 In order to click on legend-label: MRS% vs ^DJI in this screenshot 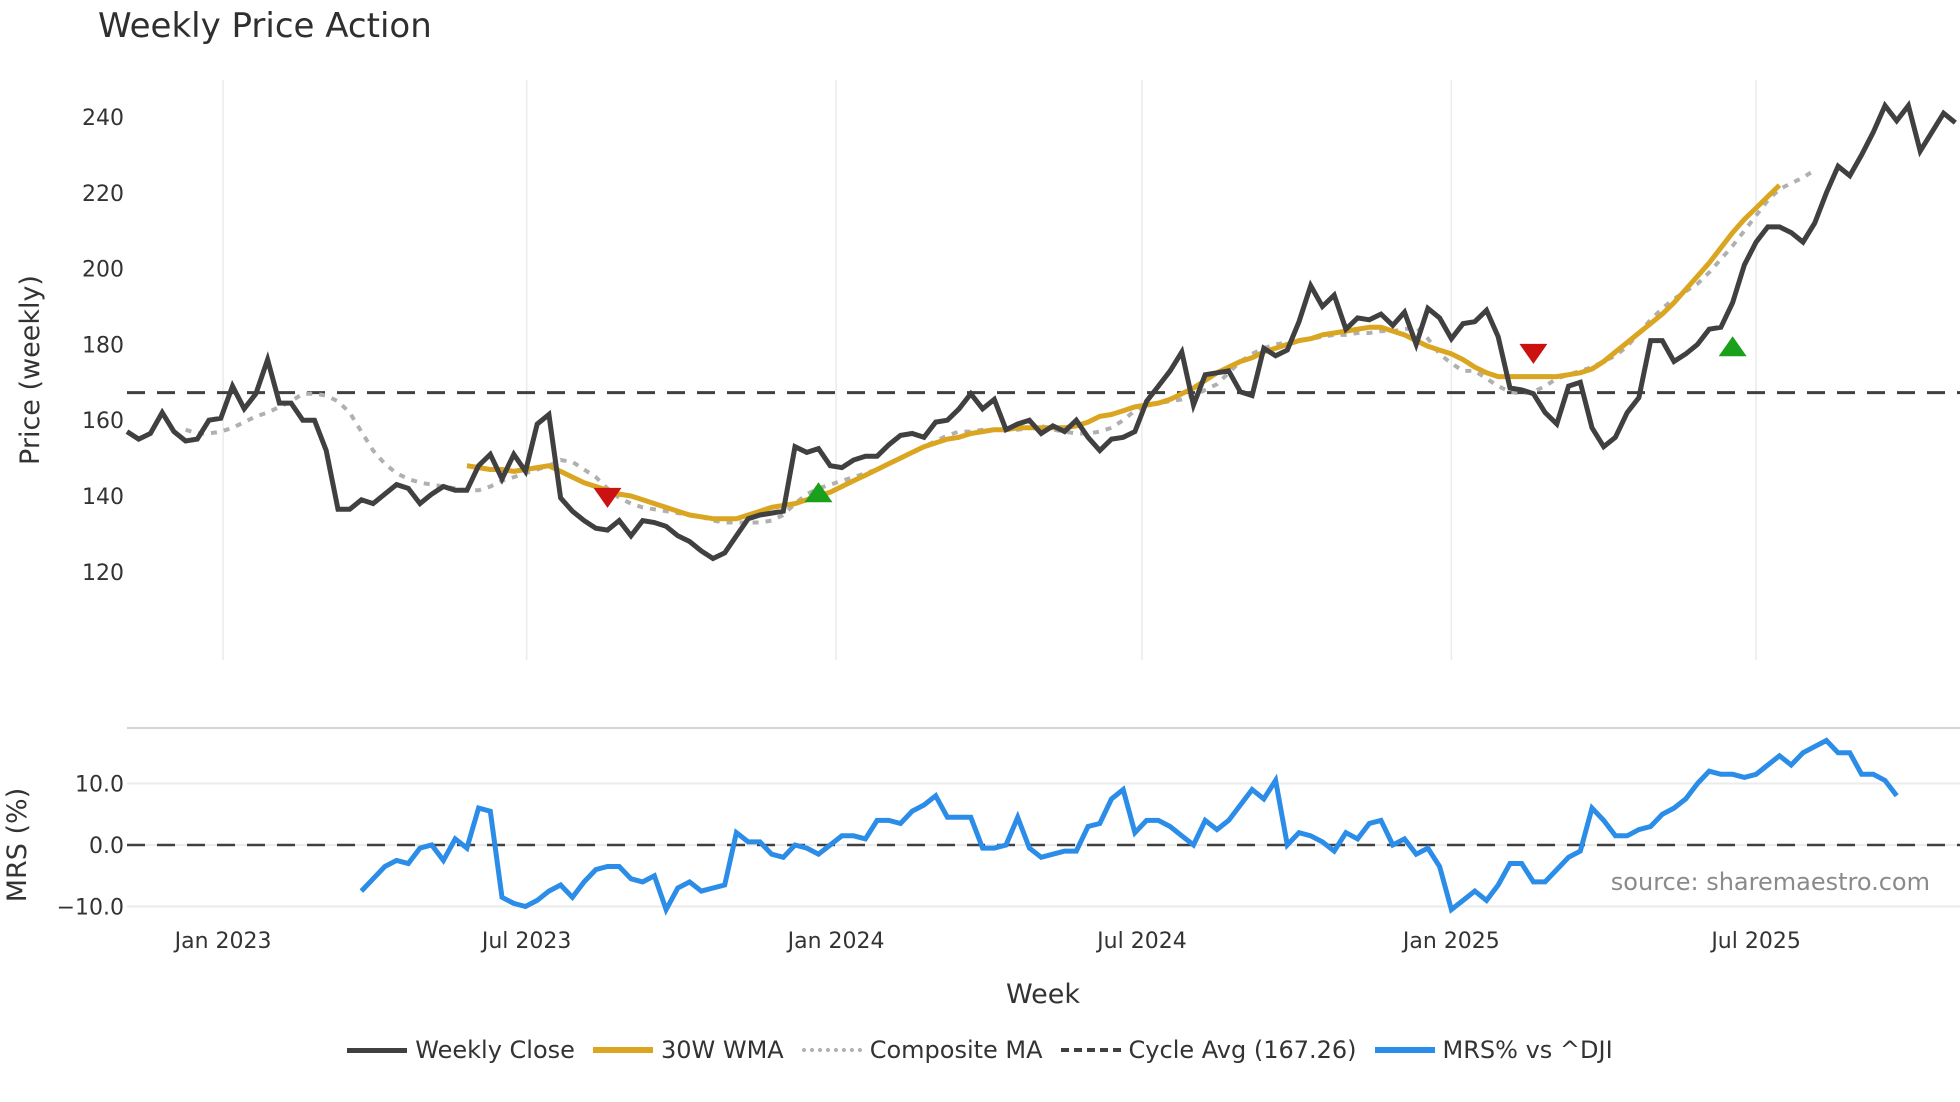, I will do `click(1527, 1050)`.